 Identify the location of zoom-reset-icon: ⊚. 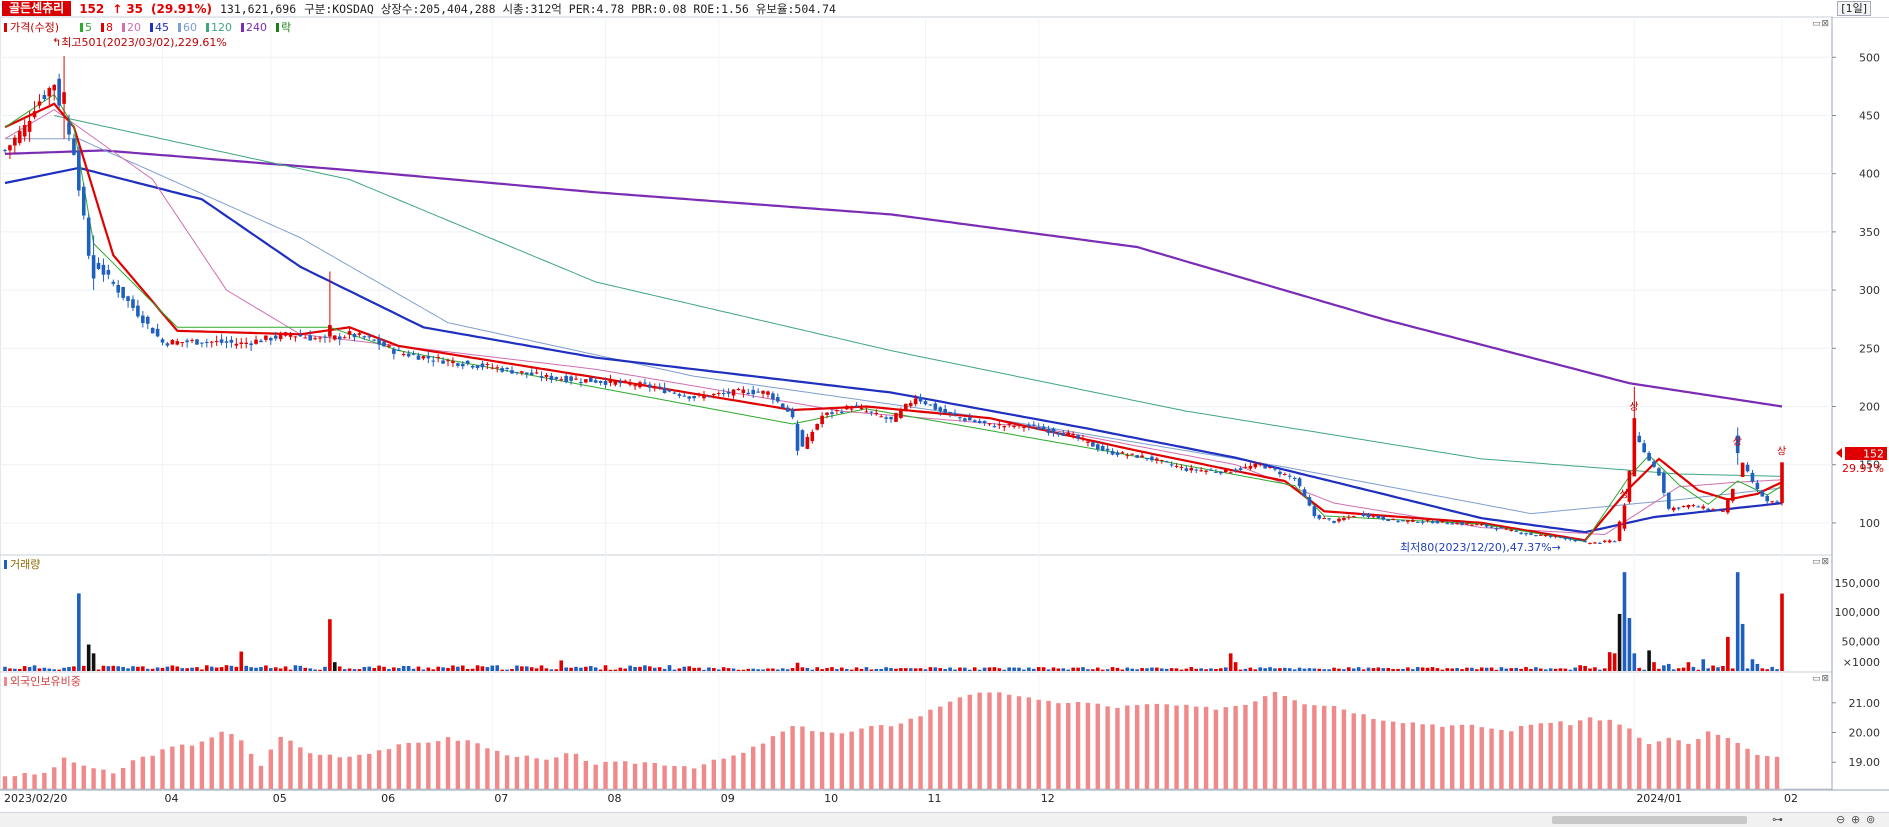
(1871, 819).